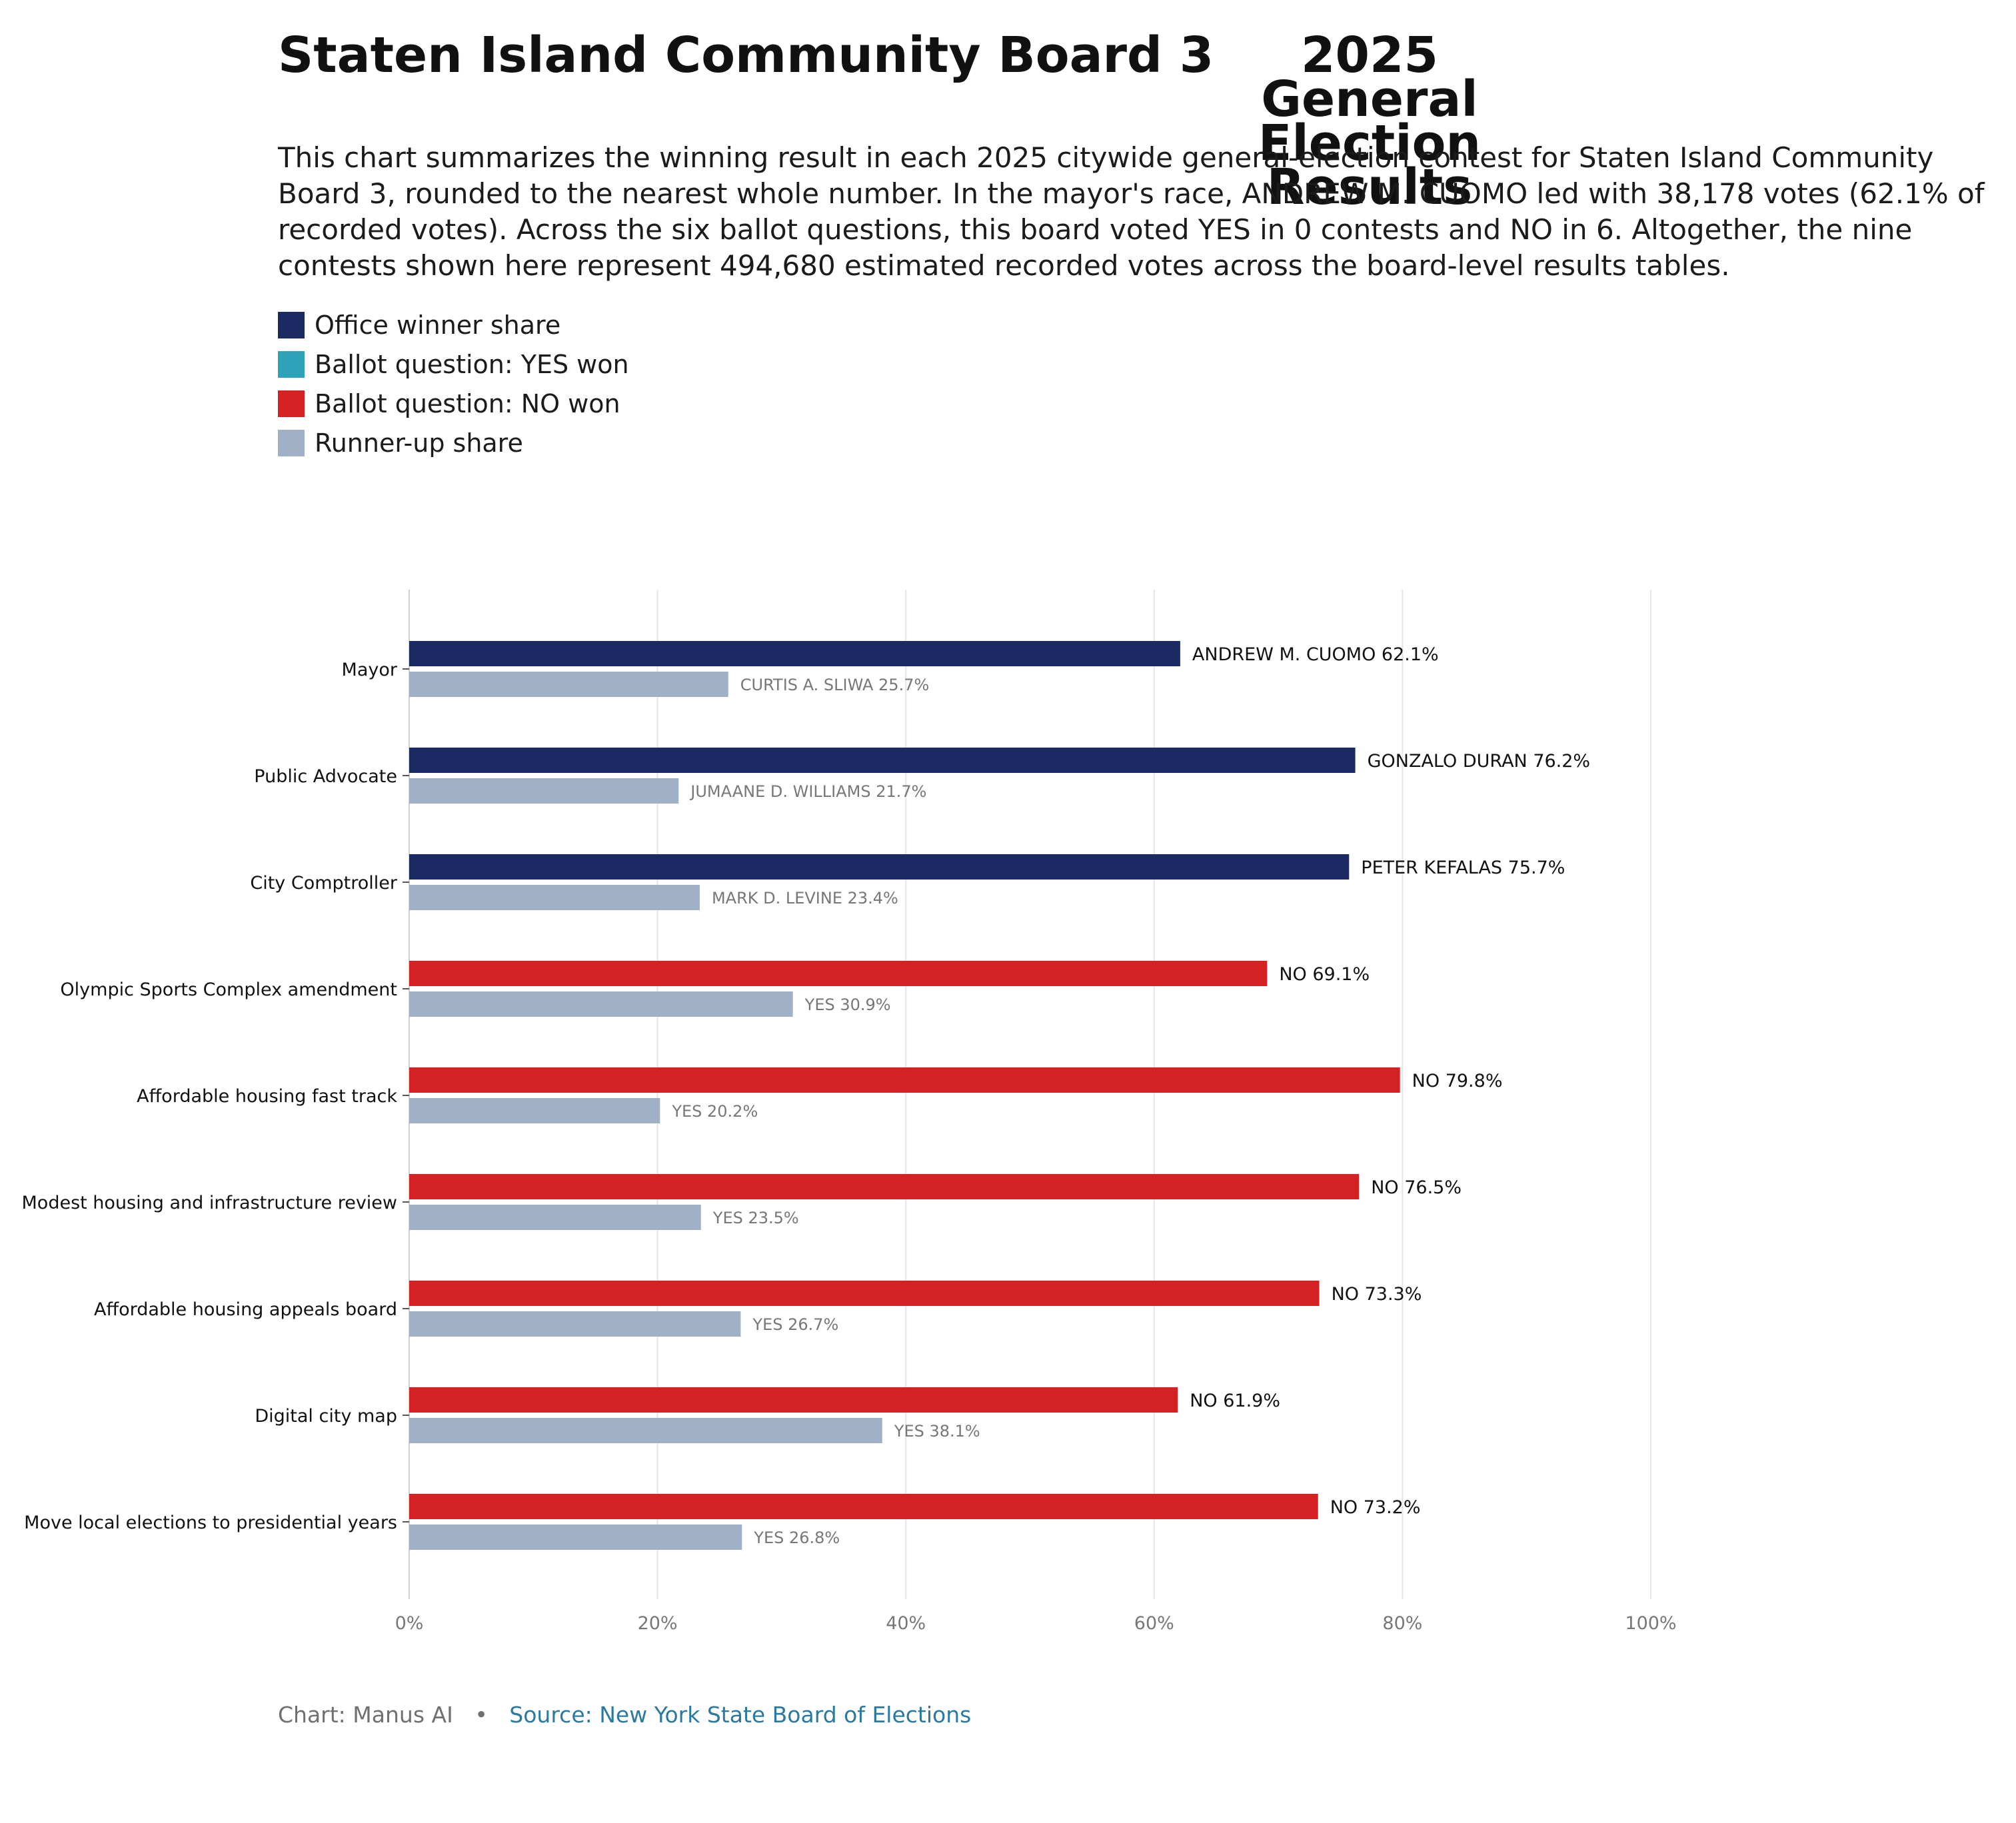 This screenshot has height=1823, width=2016. Describe the element at coordinates (714, 1111) in the screenshot. I see `runner-up-data-label: YES 20.2%` at that location.